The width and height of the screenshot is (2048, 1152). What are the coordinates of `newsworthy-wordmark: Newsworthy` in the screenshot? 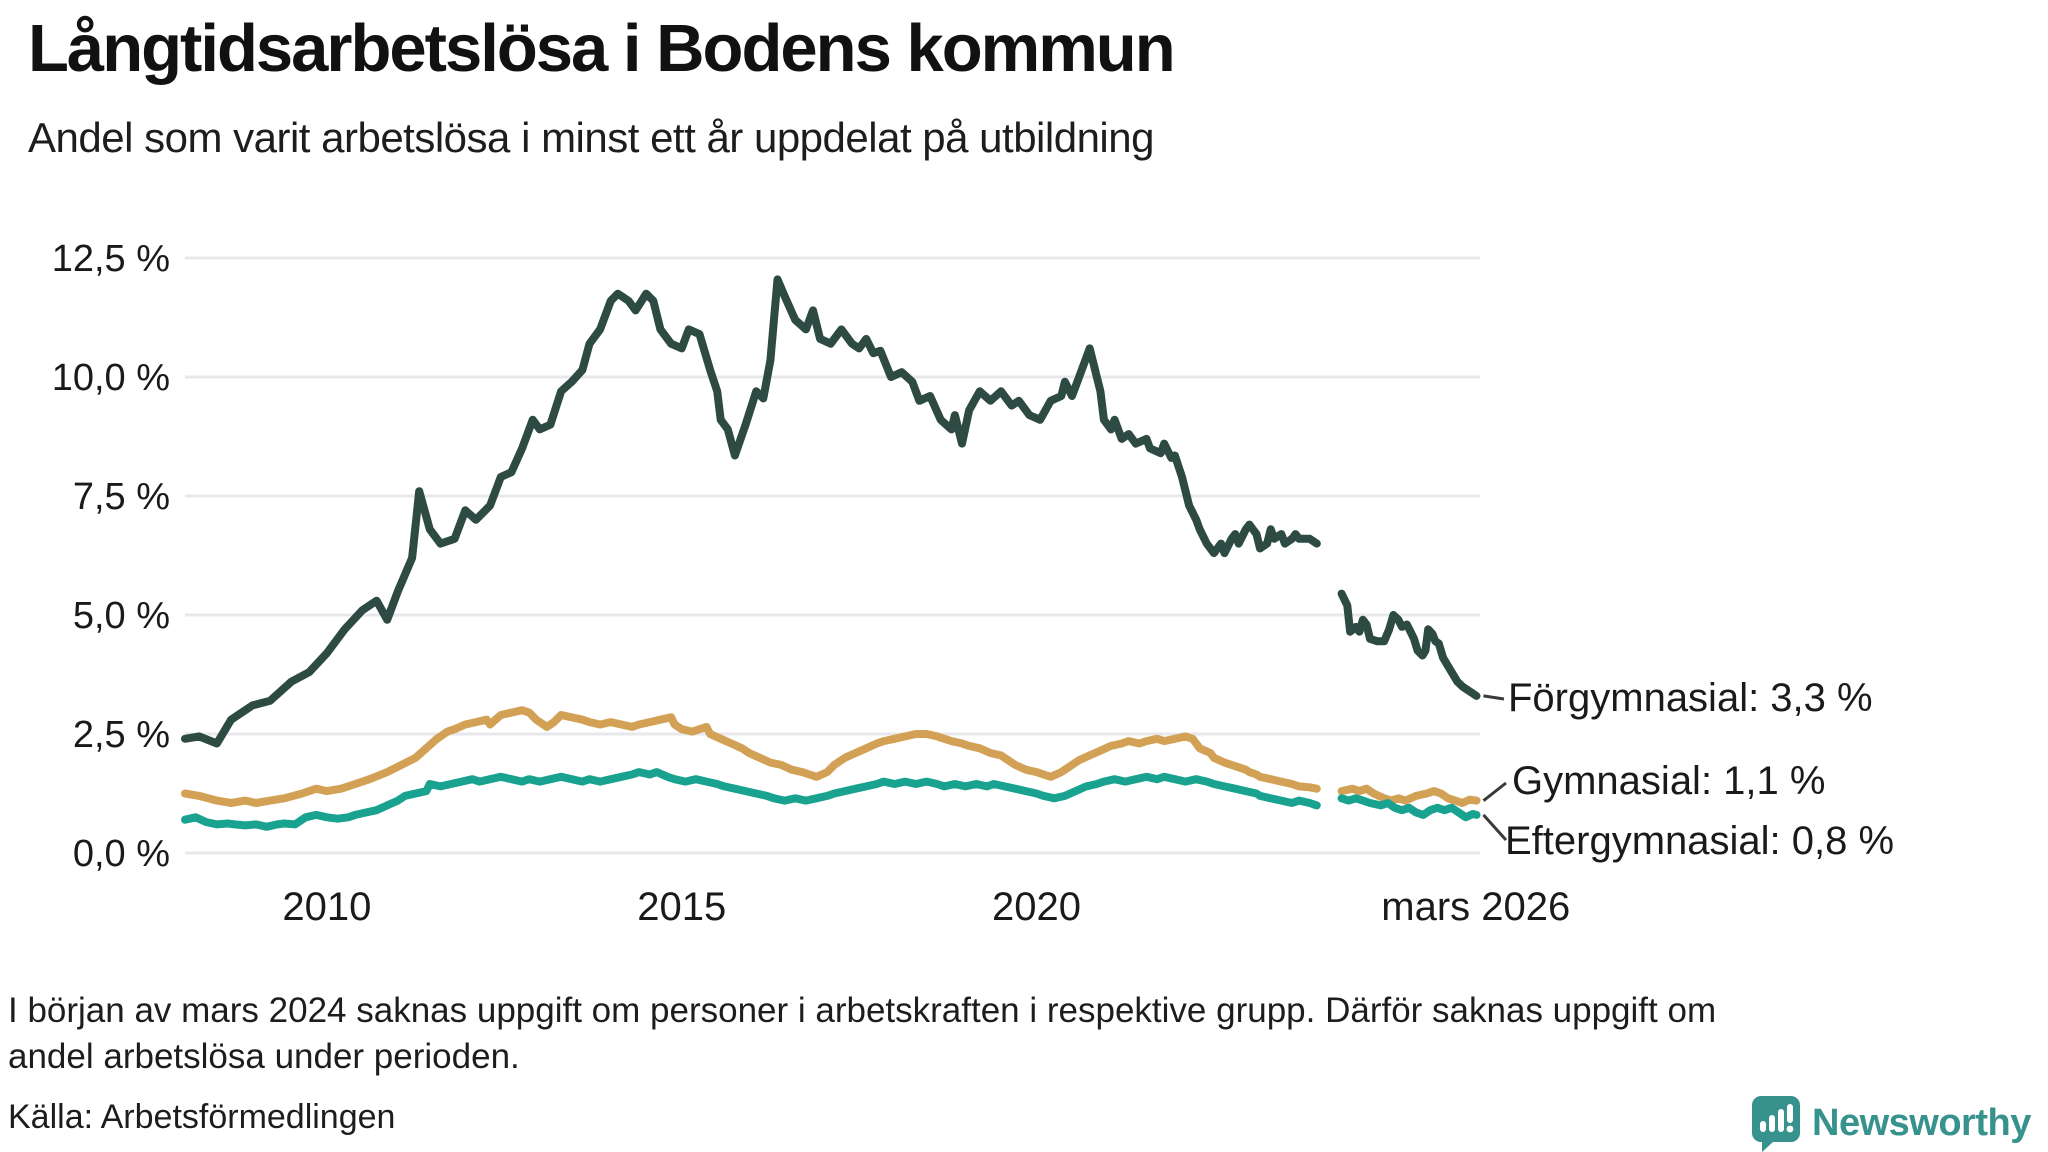 It's located at (1921, 1122).